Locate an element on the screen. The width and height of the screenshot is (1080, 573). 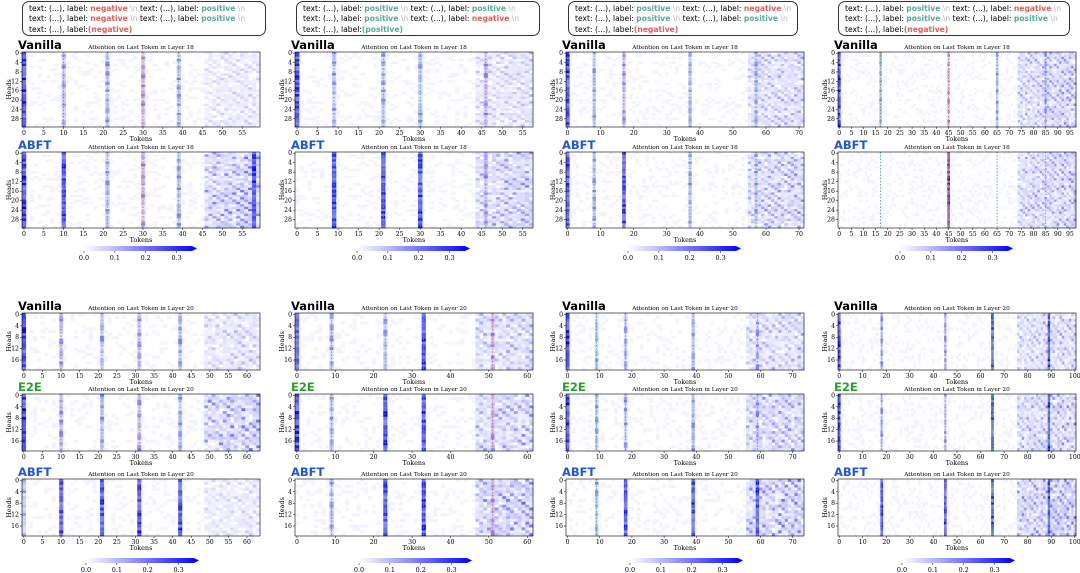
x-tick-label: 10 is located at coordinates (64, 133).